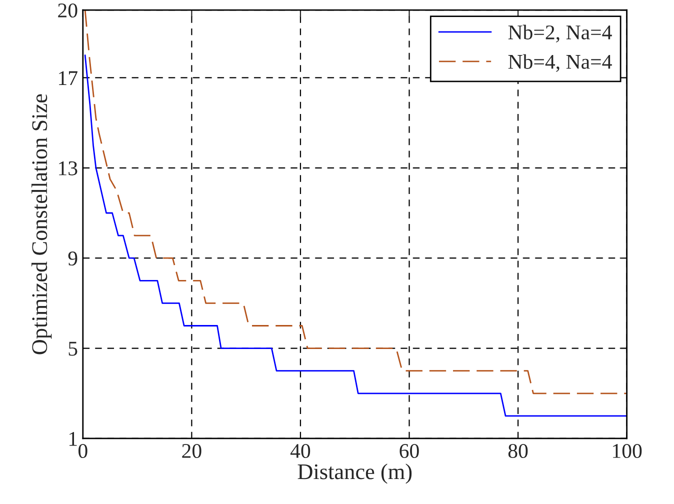 The height and width of the screenshot is (504, 674). I want to click on x-tick-label: 20, so click(192, 451).